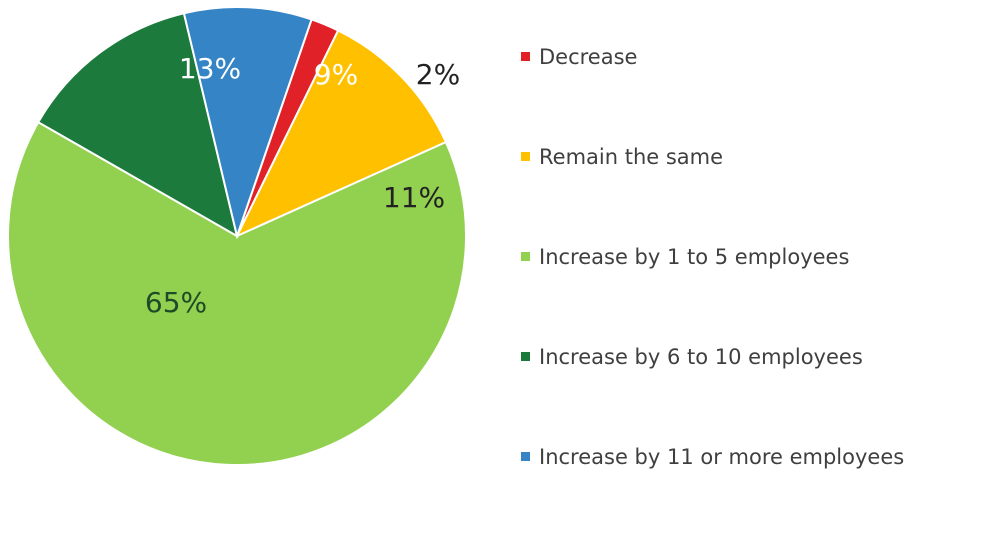 The image size is (991, 536). Describe the element at coordinates (701, 357) in the screenshot. I see `legend-label: Increase by 6 to 10 employees` at that location.